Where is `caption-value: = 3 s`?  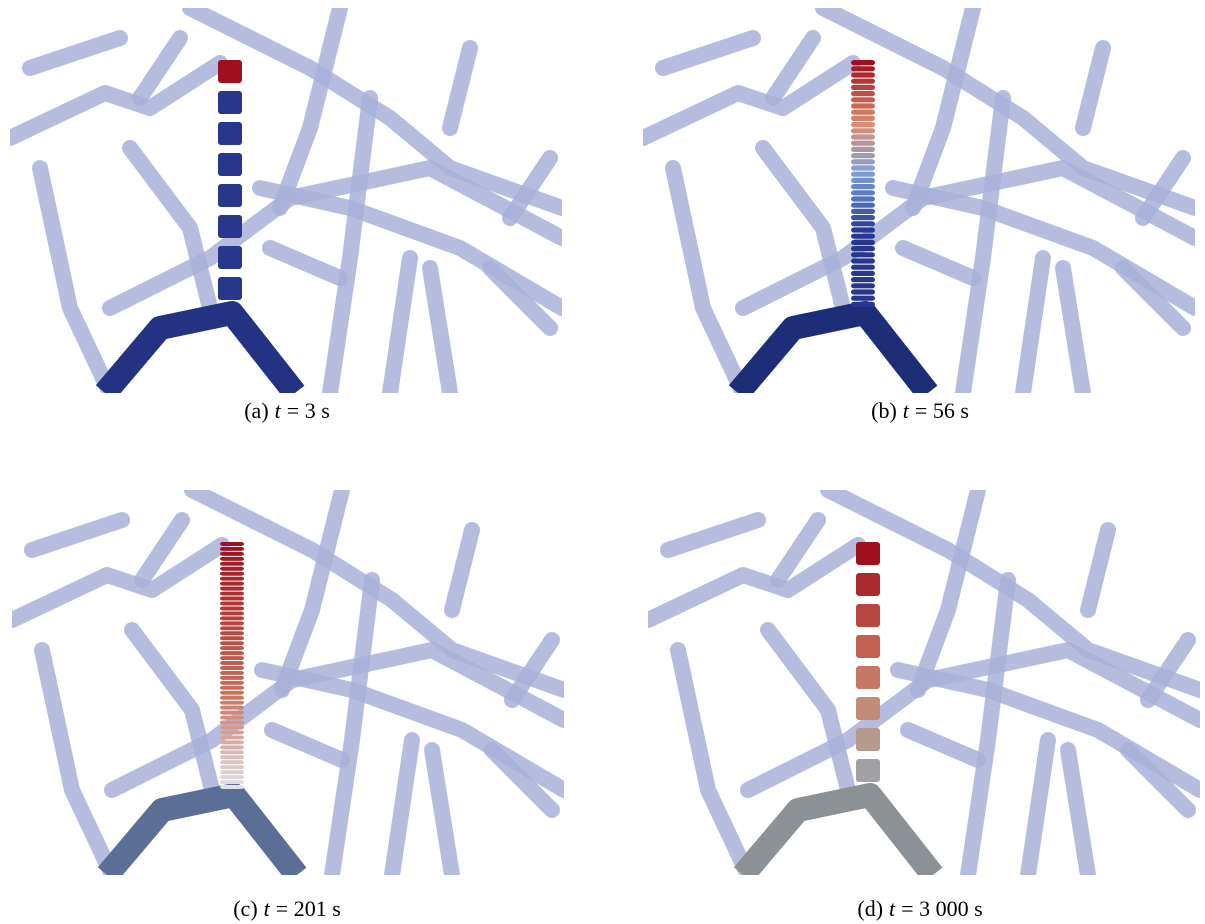
caption-value: = 3 s is located at coordinates (308, 410).